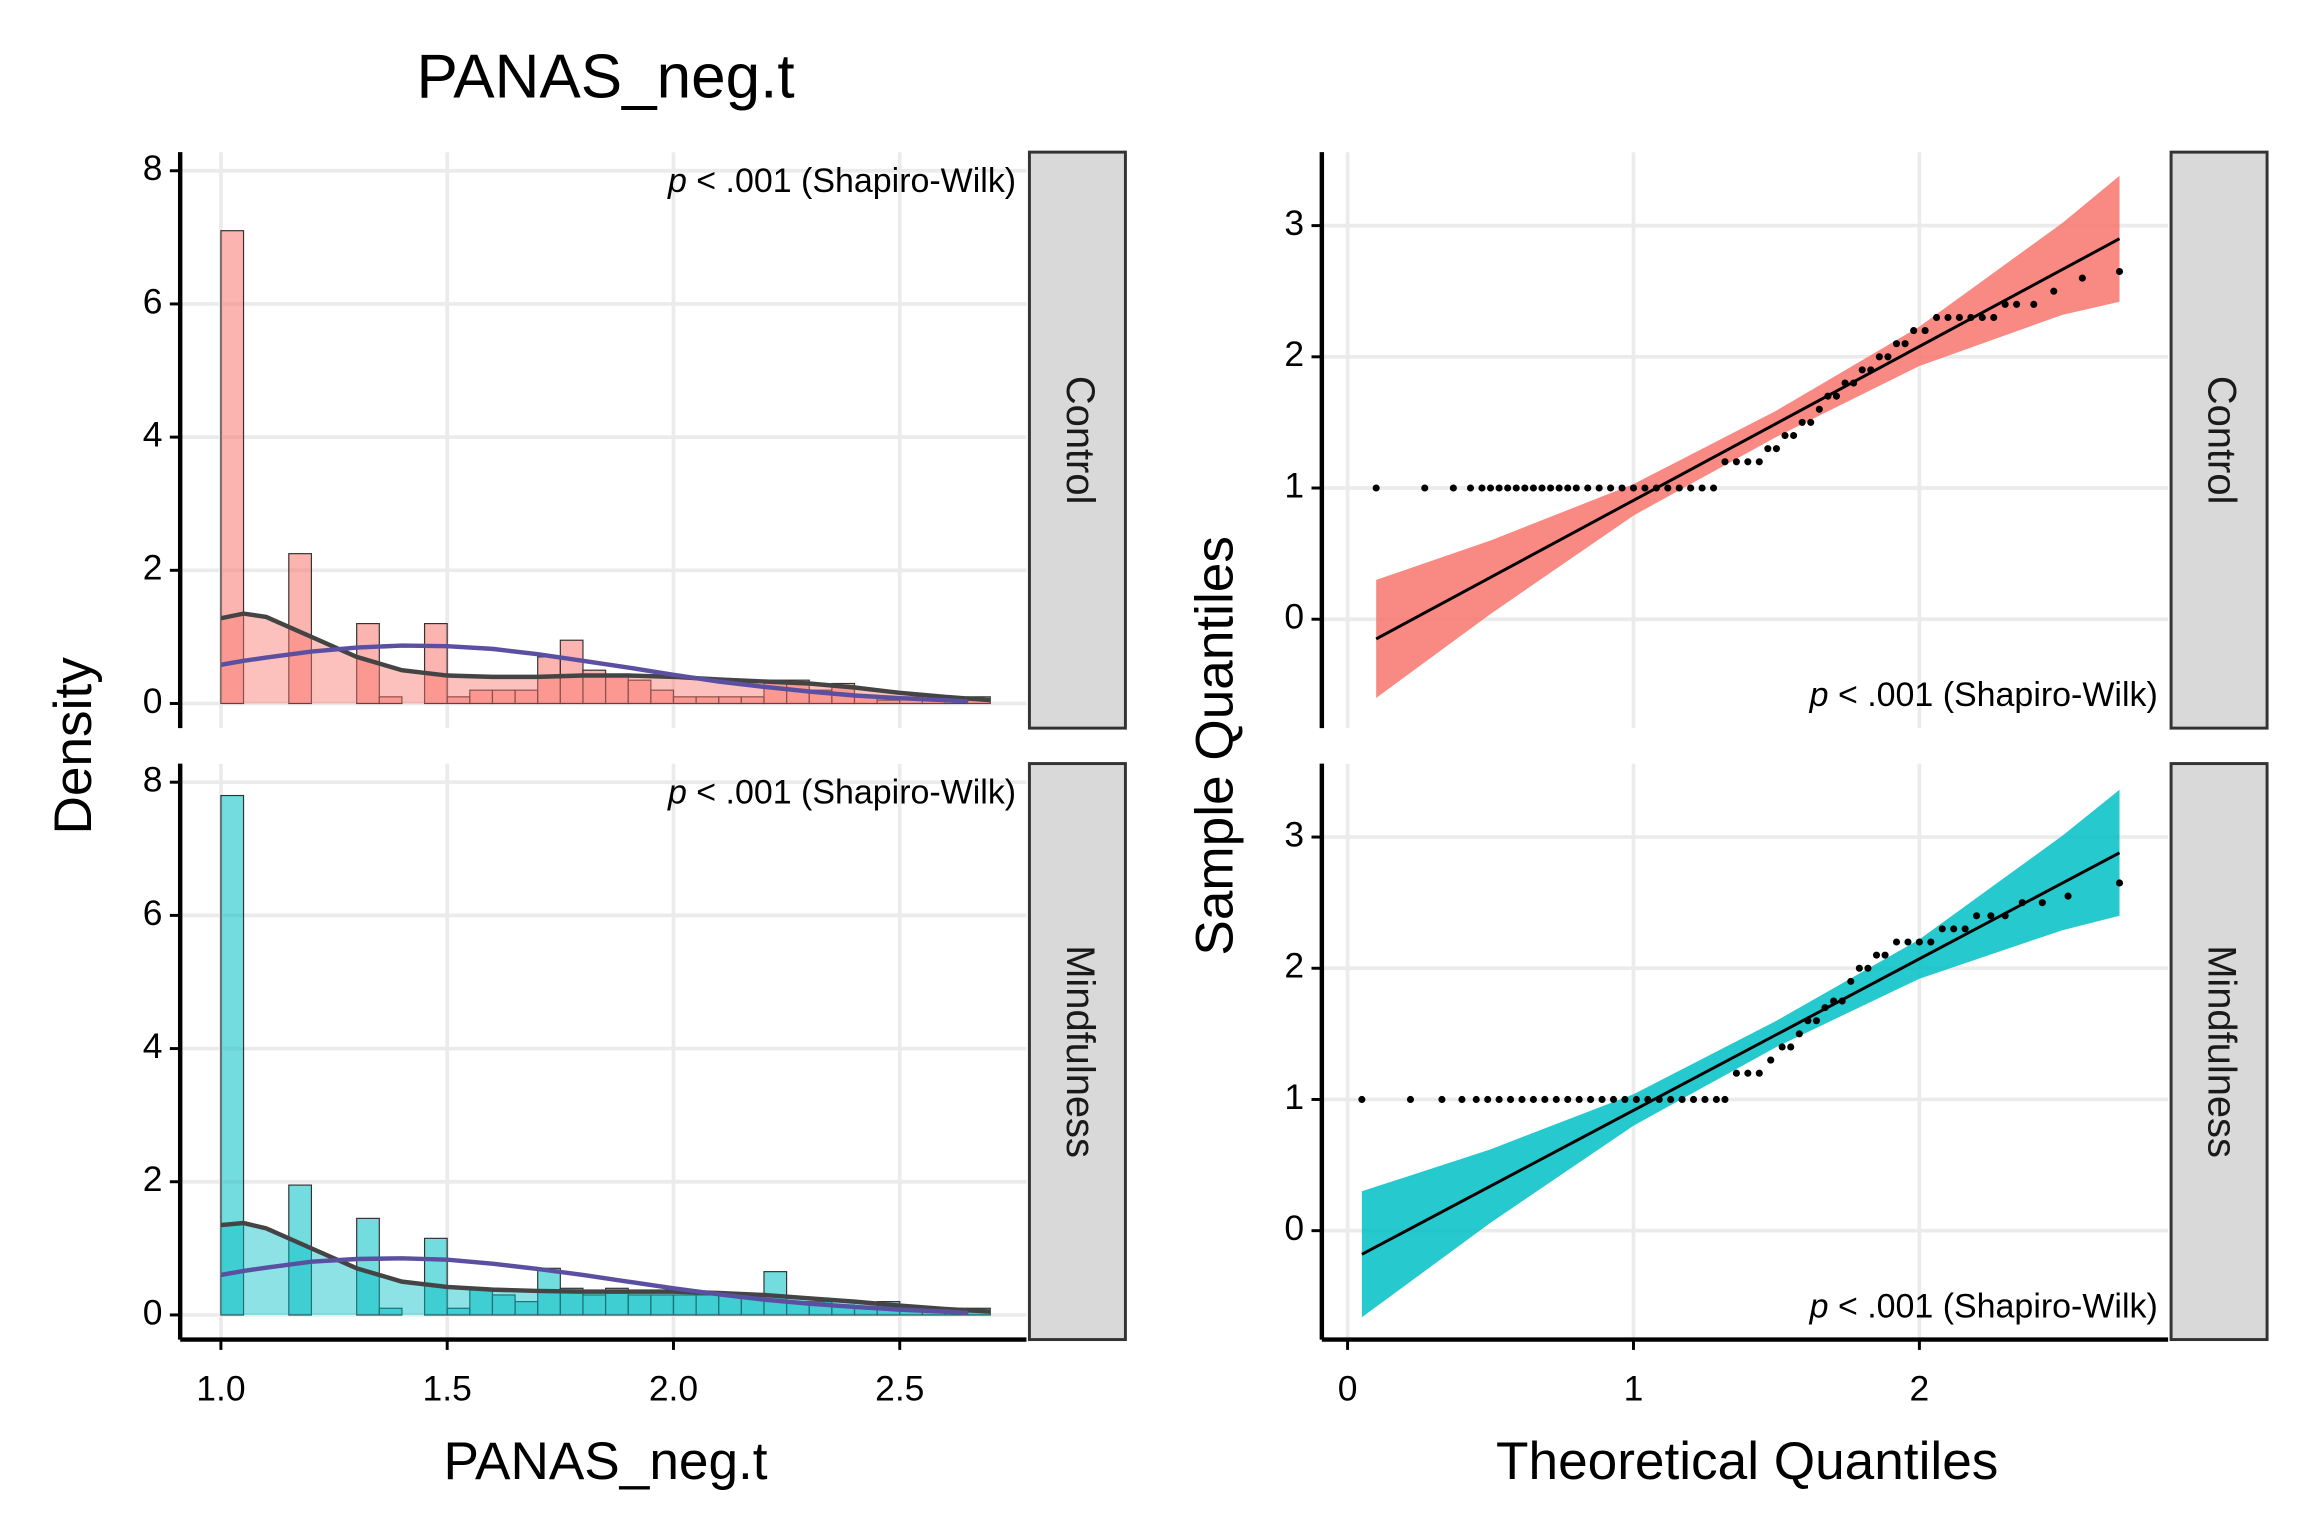  What do you see at coordinates (1080, 1051) in the screenshot?
I see `facet-label: Mindfulness` at bounding box center [1080, 1051].